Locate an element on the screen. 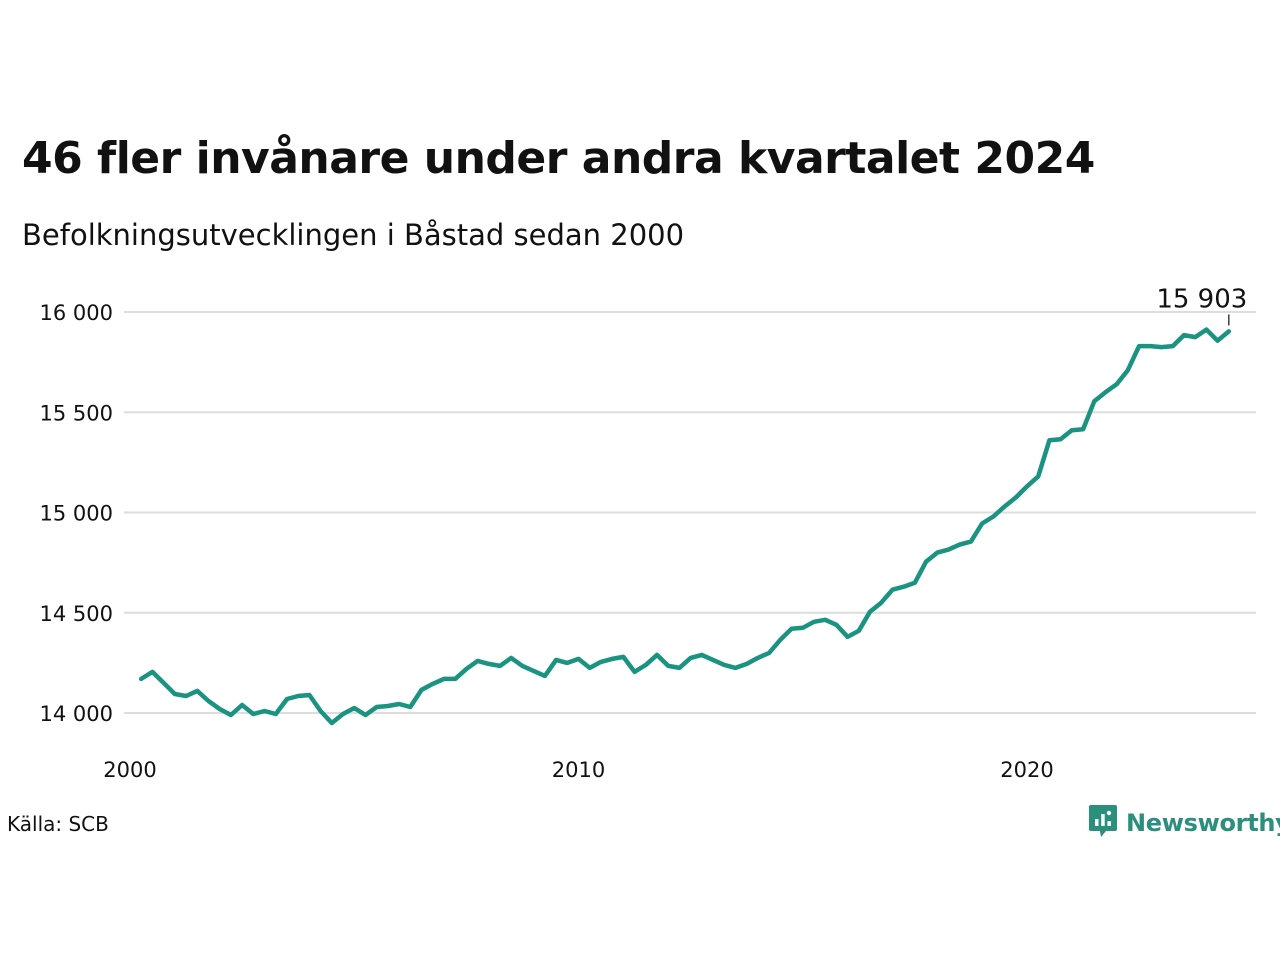 This screenshot has height=960, width=1280. x-tick-label: 2000 is located at coordinates (129, 770).